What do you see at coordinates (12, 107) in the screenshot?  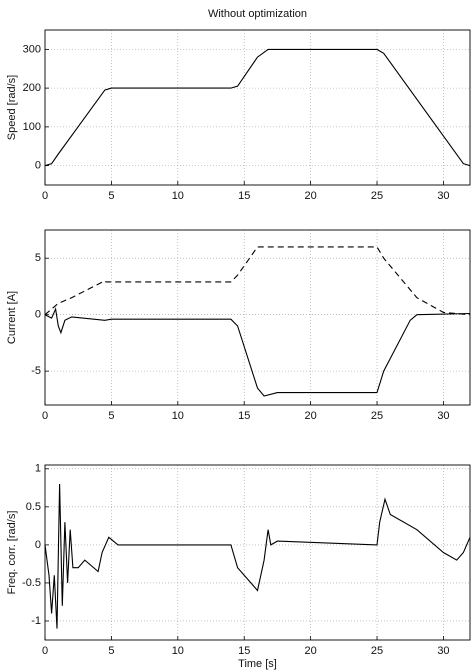 I see `y-axis-label: Speed [rad/s]` at bounding box center [12, 107].